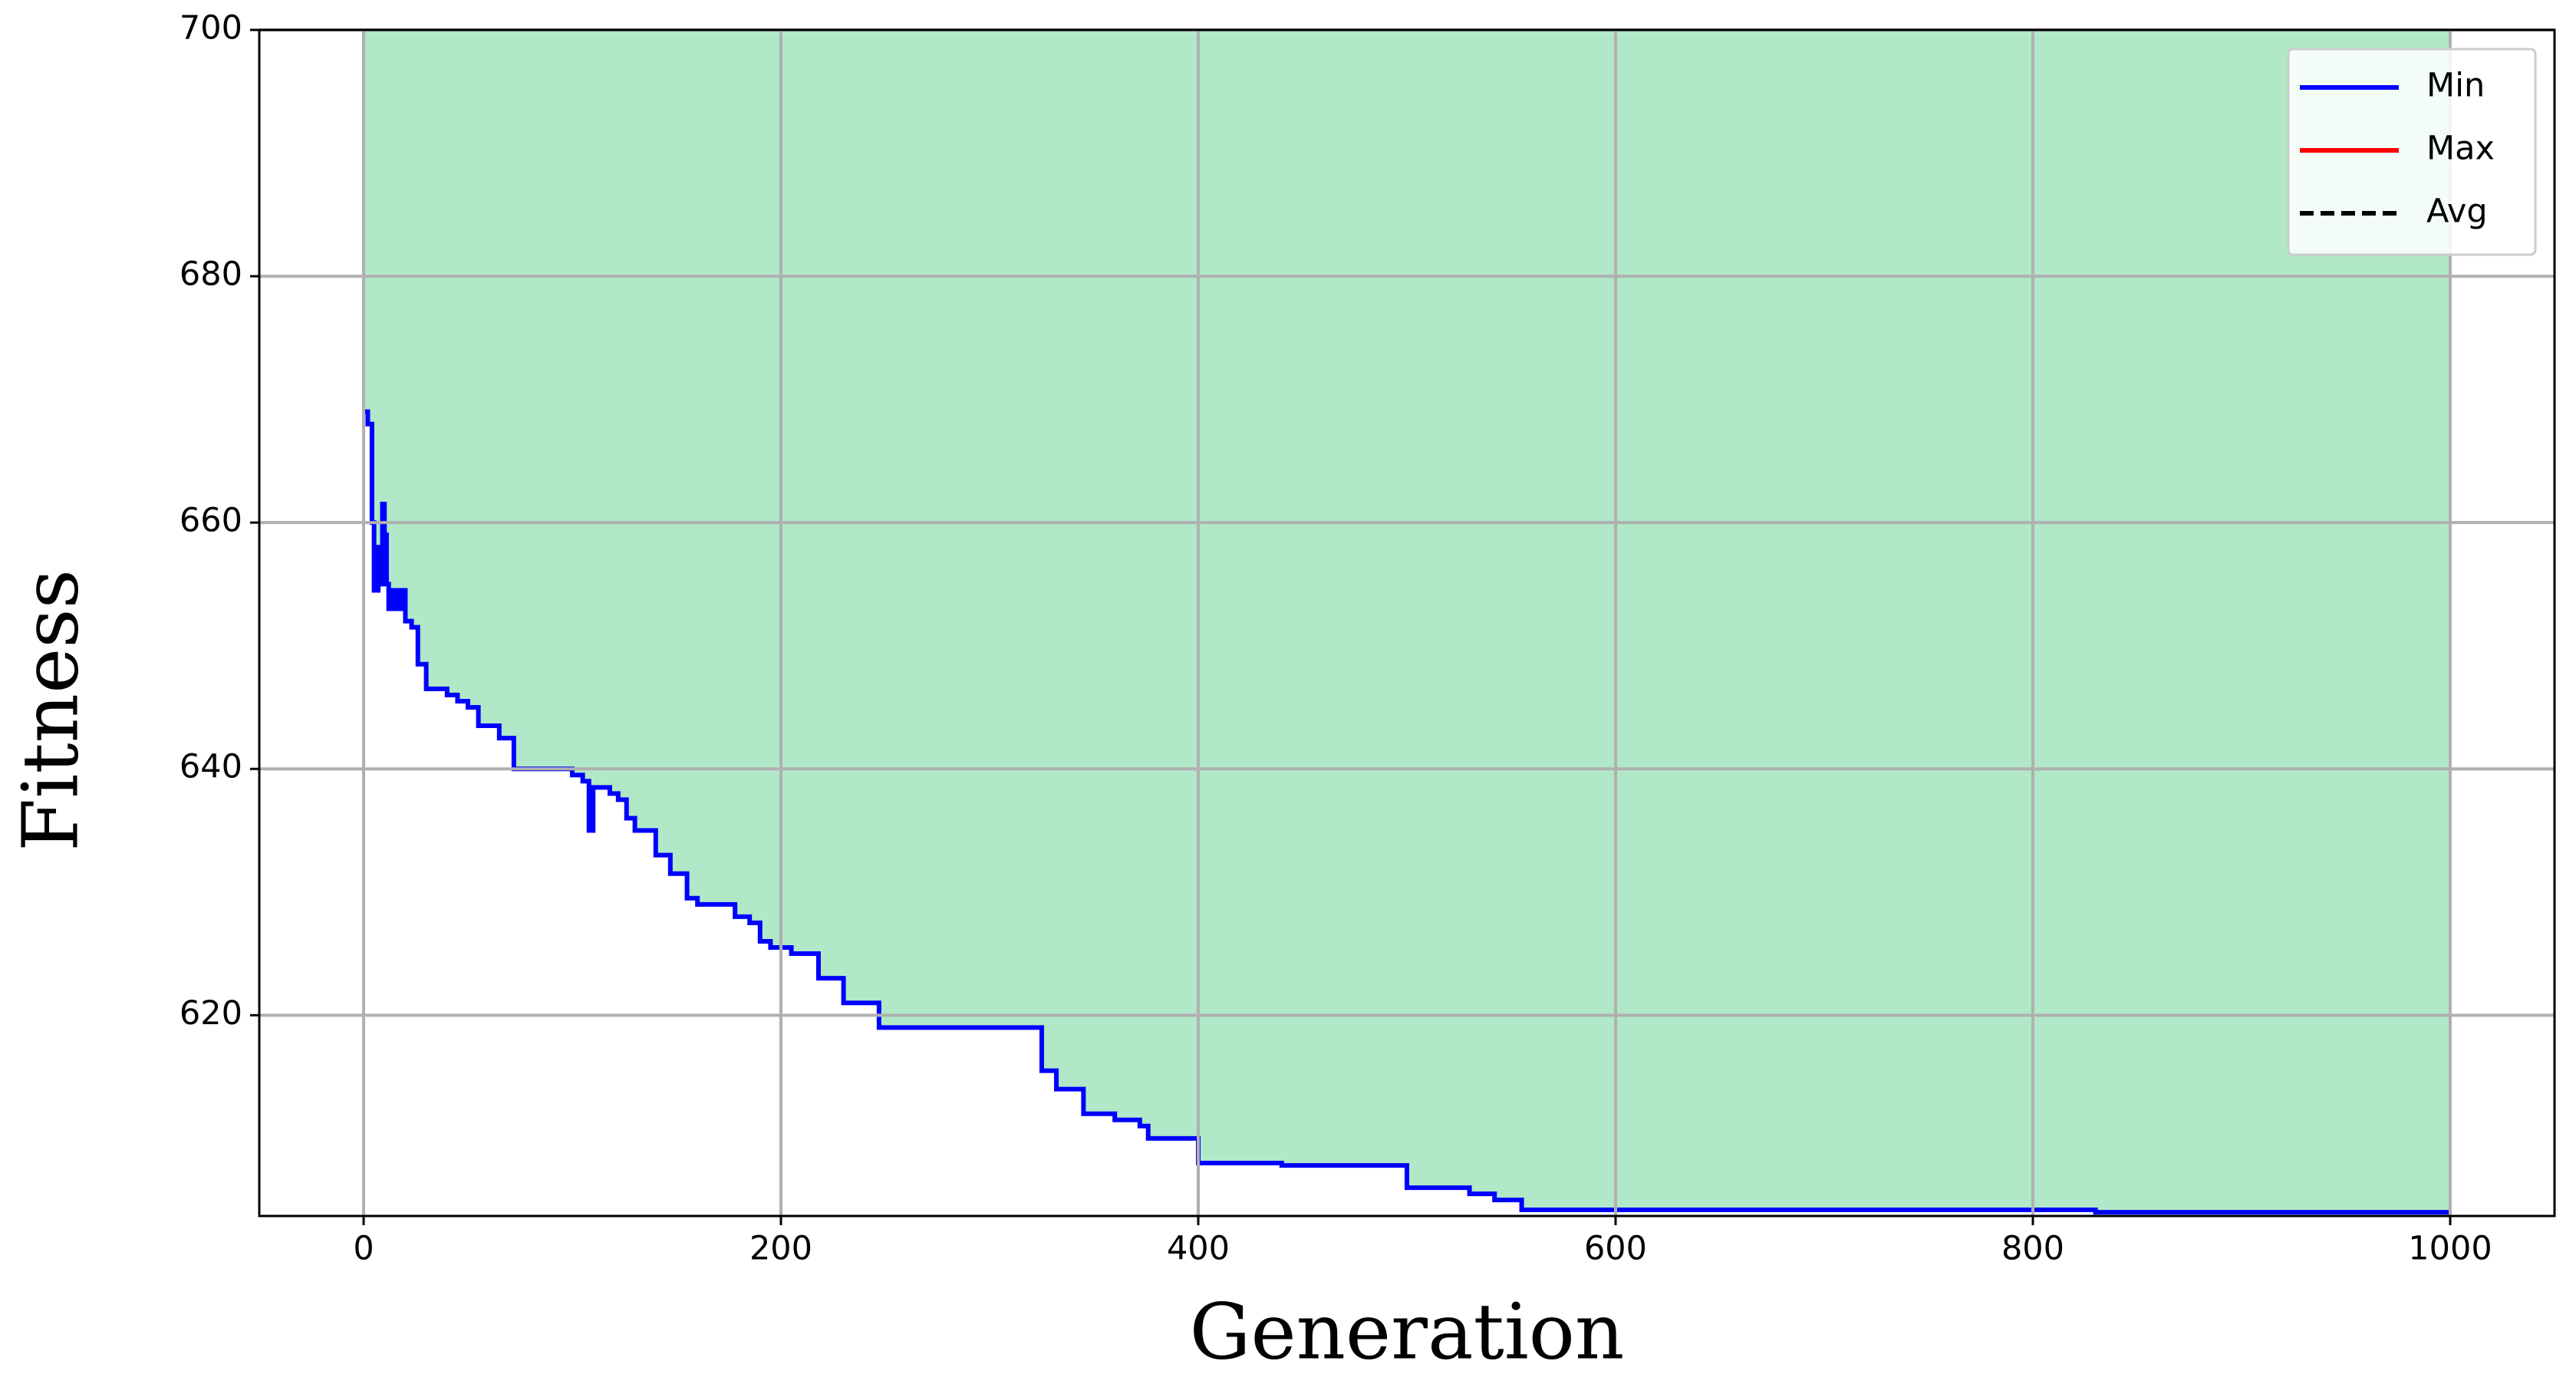  Describe the element at coordinates (211, 274) in the screenshot. I see `y-tick-label: 680` at that location.